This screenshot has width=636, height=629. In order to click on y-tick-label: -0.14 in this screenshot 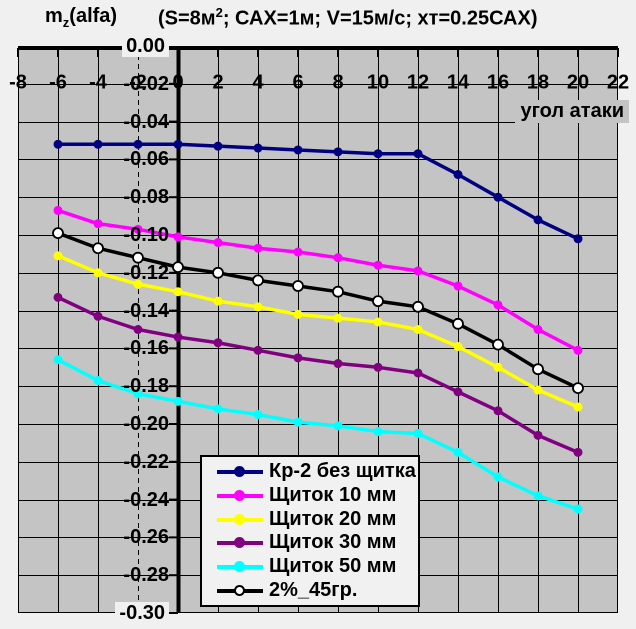, I will do `click(146, 310)`.